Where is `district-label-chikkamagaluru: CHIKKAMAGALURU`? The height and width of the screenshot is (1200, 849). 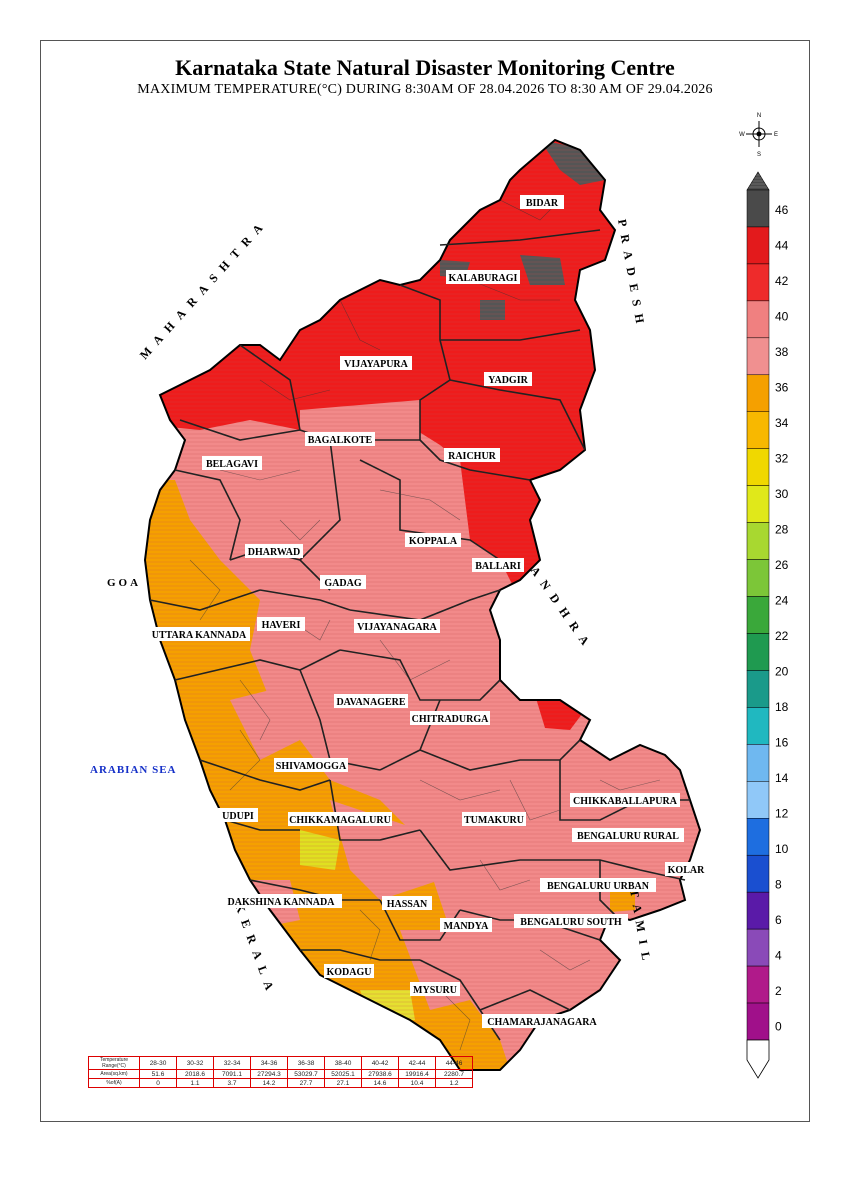
district-label-chikkamagaluru: CHIKKAMAGALURU is located at coordinates (340, 819).